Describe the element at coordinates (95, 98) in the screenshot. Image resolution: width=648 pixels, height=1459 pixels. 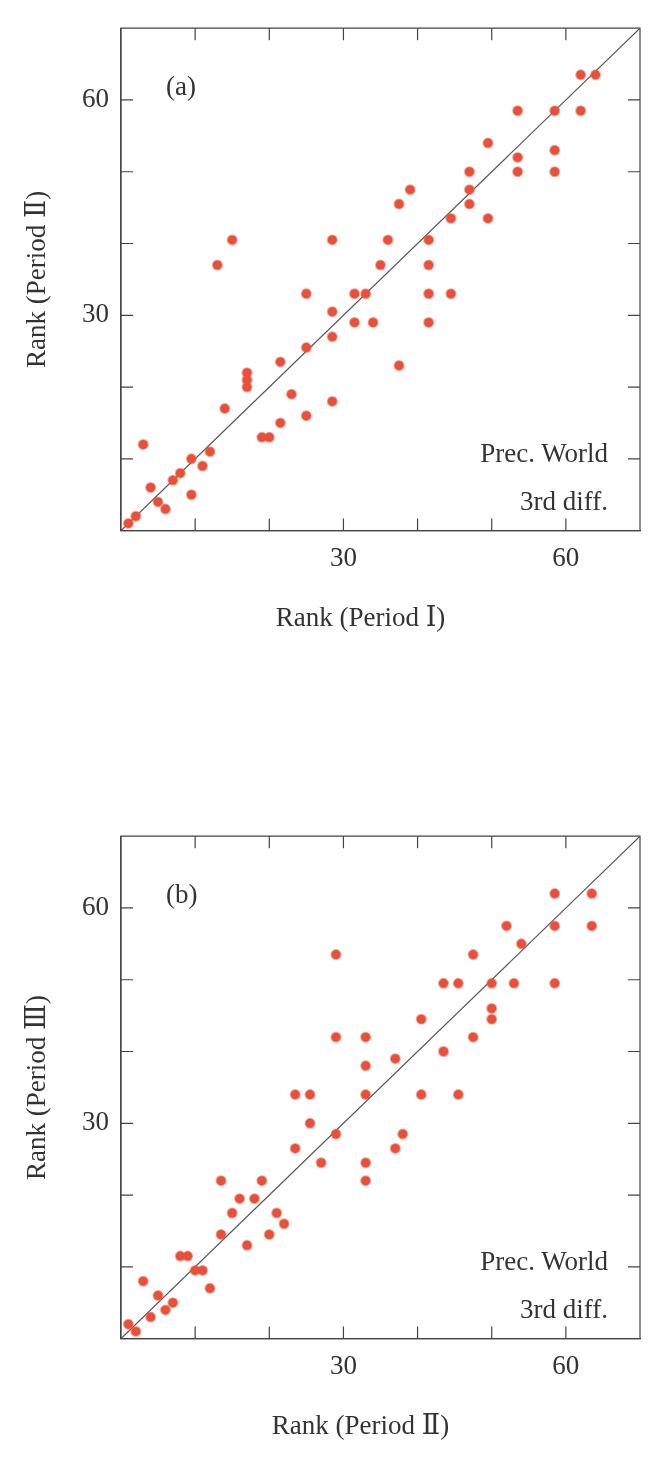
I see `y-tick-label: 60` at that location.